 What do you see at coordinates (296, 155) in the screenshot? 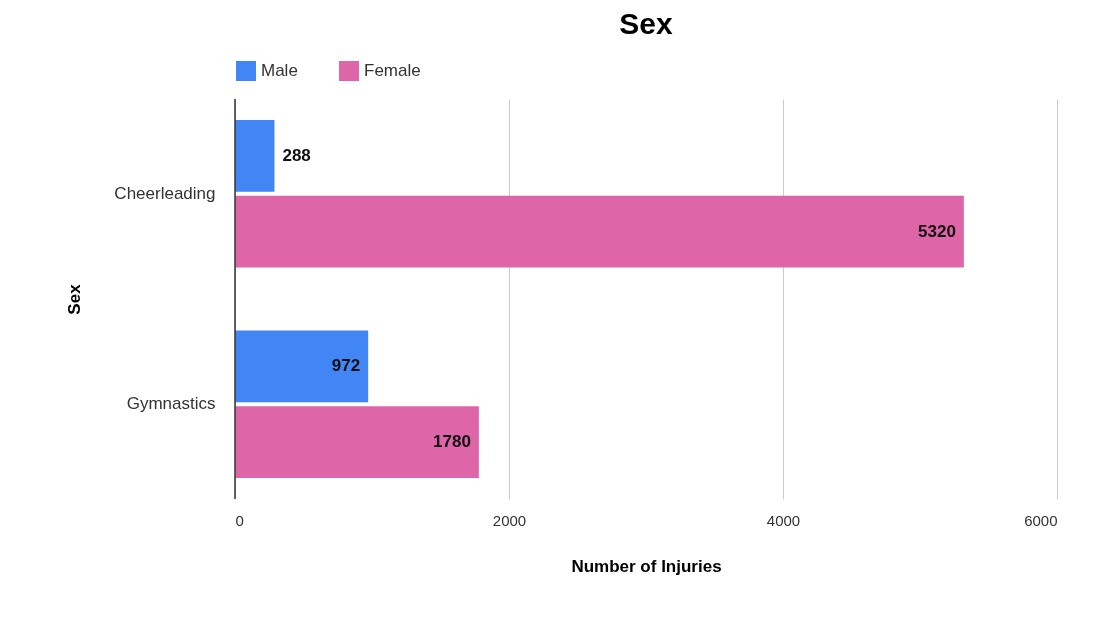
I see `data-label: 288` at bounding box center [296, 155].